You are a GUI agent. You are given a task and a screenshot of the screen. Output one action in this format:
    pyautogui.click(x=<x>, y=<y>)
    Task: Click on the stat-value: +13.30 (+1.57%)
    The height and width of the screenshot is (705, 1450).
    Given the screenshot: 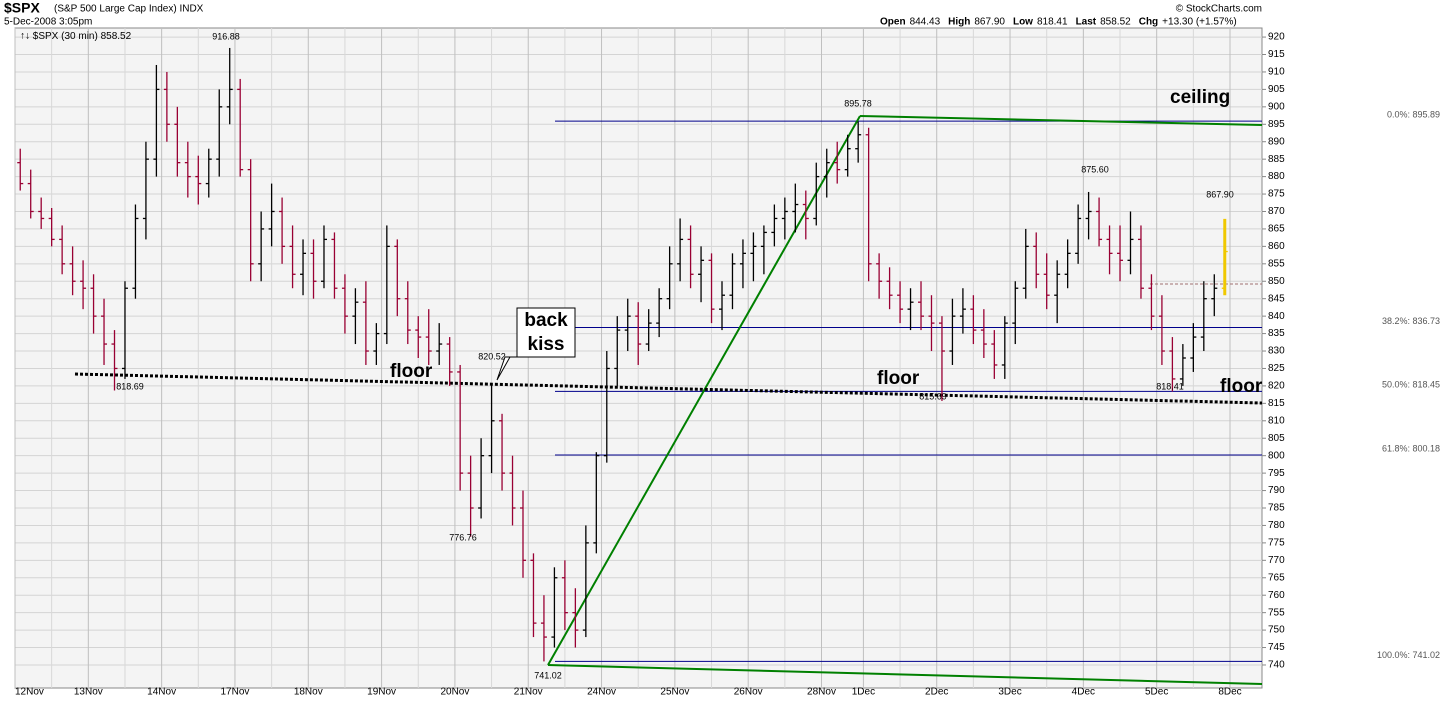 What is the action you would take?
    pyautogui.click(x=1199, y=22)
    